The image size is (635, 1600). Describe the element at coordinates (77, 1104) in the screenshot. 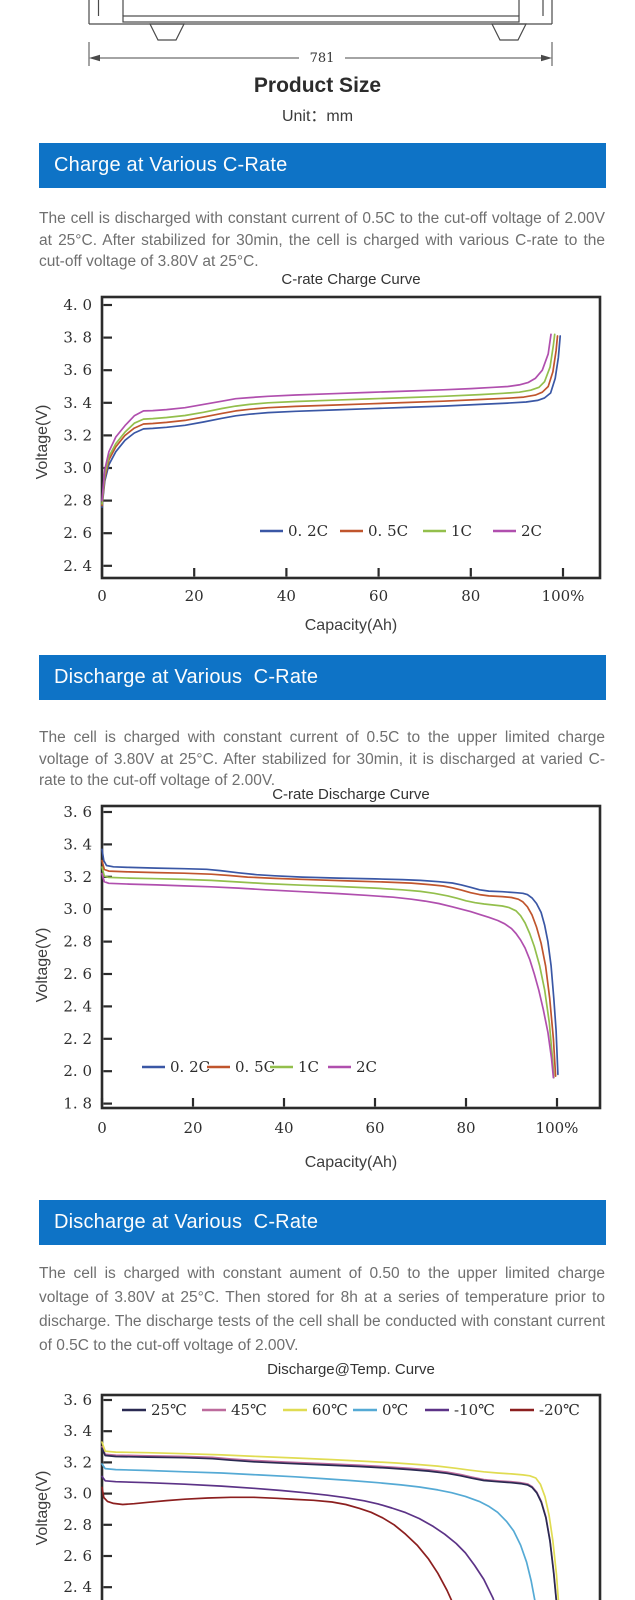

I see `y-tick-label: 1. 8` at that location.